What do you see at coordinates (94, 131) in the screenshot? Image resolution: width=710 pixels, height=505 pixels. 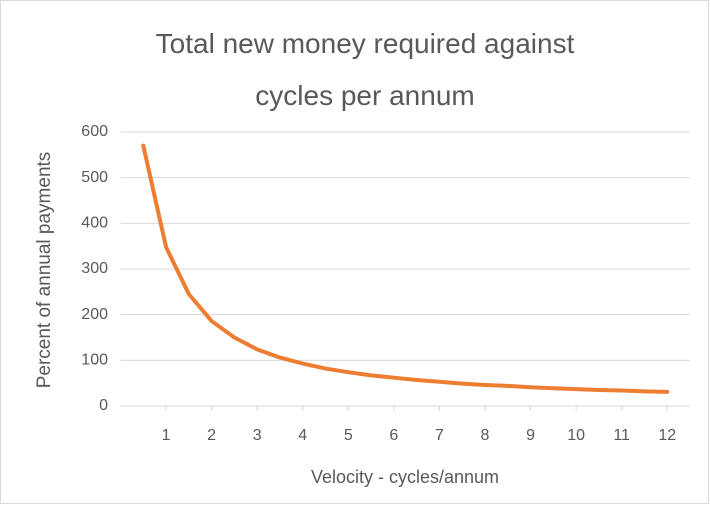 I see `y-tick-label: 600` at bounding box center [94, 131].